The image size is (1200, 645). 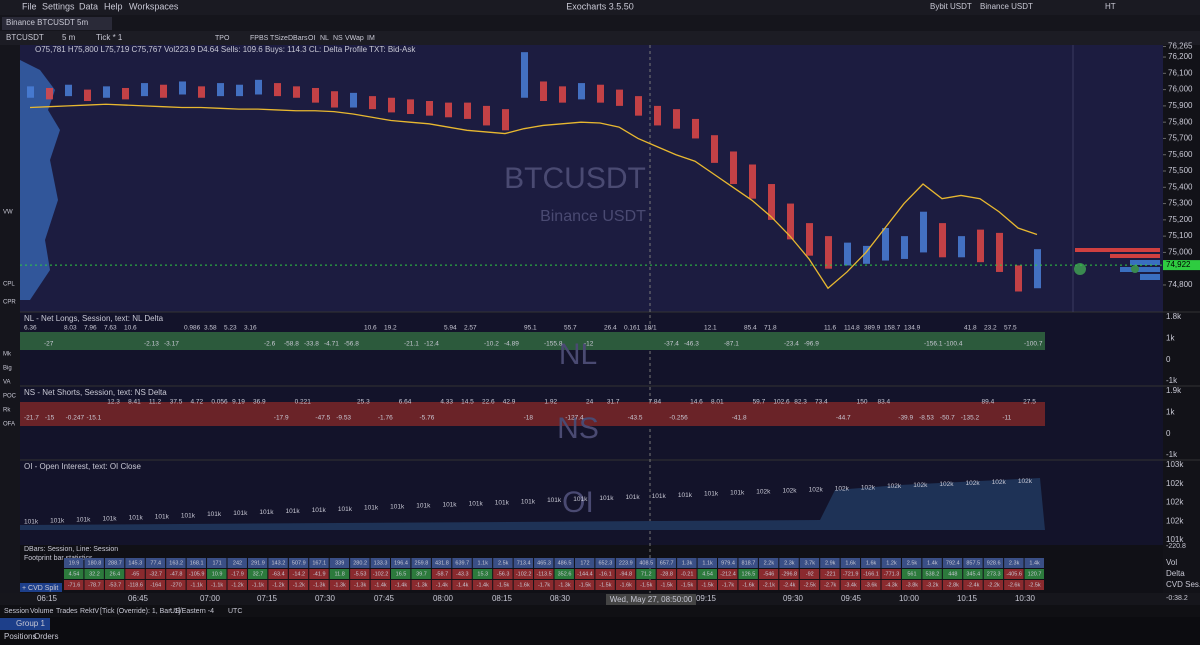 What do you see at coordinates (29, 6) in the screenshot?
I see `menu-item: File` at bounding box center [29, 6].